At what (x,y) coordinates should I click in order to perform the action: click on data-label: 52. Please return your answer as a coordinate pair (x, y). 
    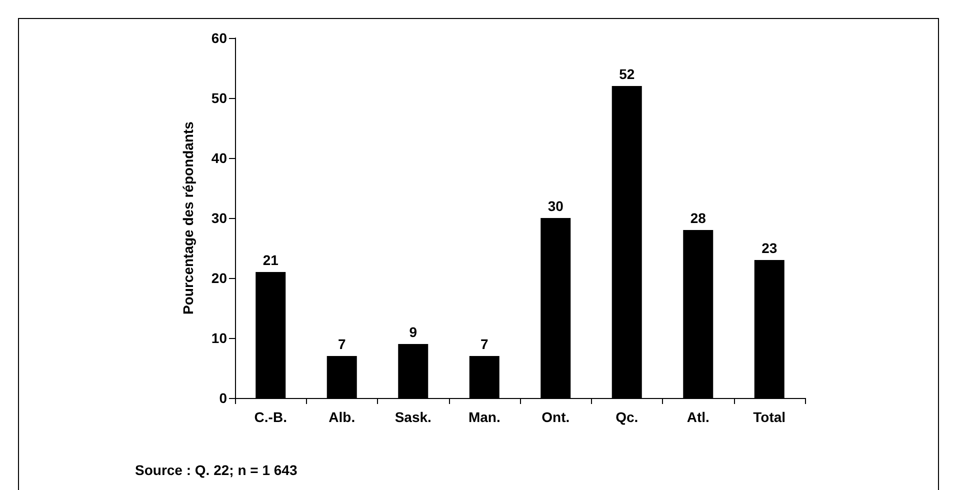
    Looking at the image, I should click on (627, 74).